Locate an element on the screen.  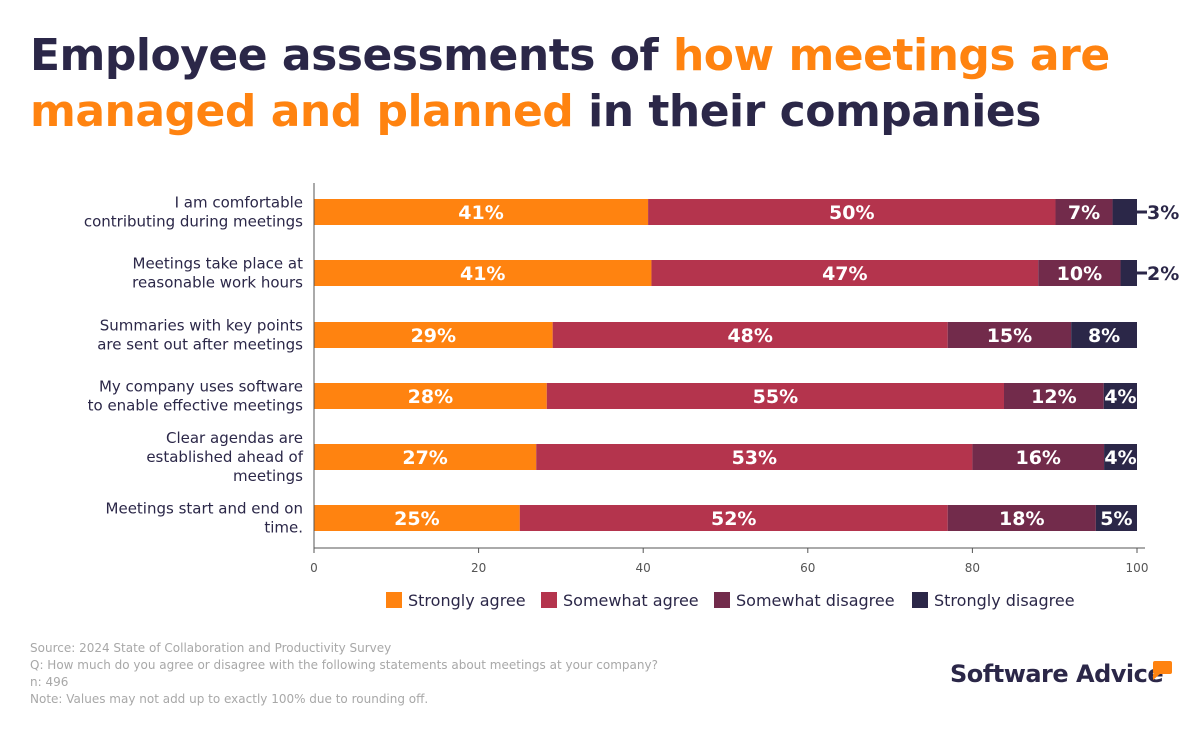
data-label: 52% is located at coordinates (733, 519).